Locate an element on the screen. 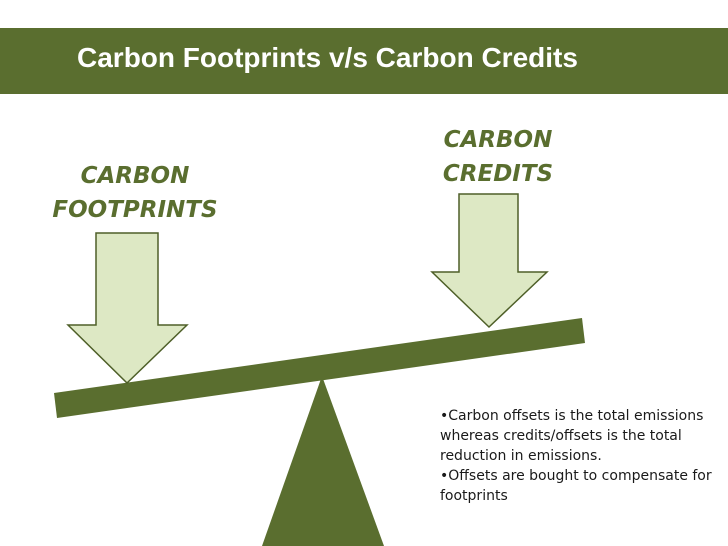 The image size is (728, 546). carbon-footprints-label-line-2: FOOTPRINTS is located at coordinates (135, 210).